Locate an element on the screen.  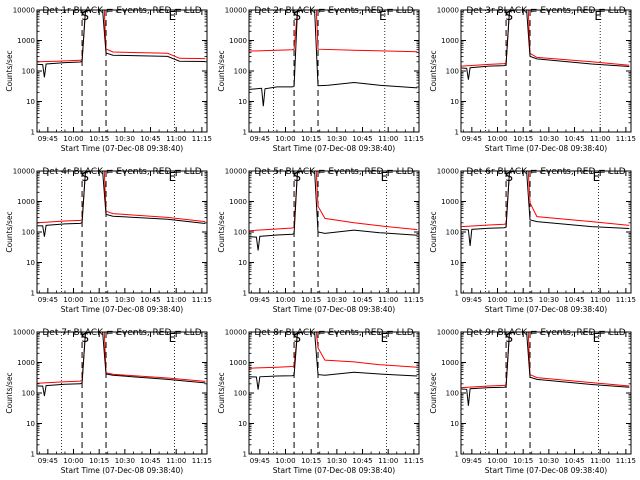
panel-title: Det 4r BLACK = Events, RED = LLD is located at coordinates (121, 172).